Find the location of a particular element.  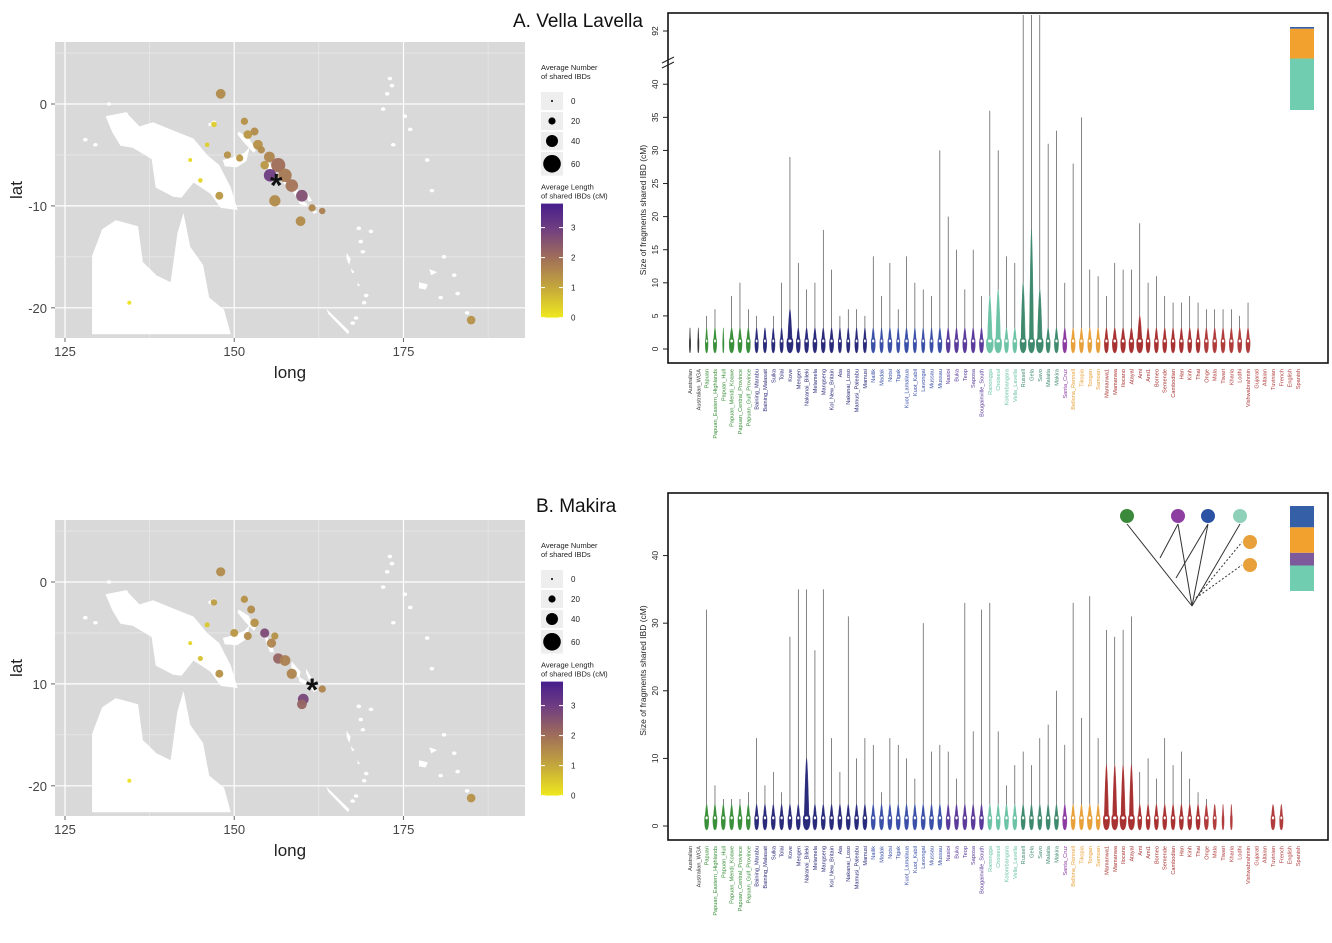

population-label: Spanish is located at coordinates (1299, 856).